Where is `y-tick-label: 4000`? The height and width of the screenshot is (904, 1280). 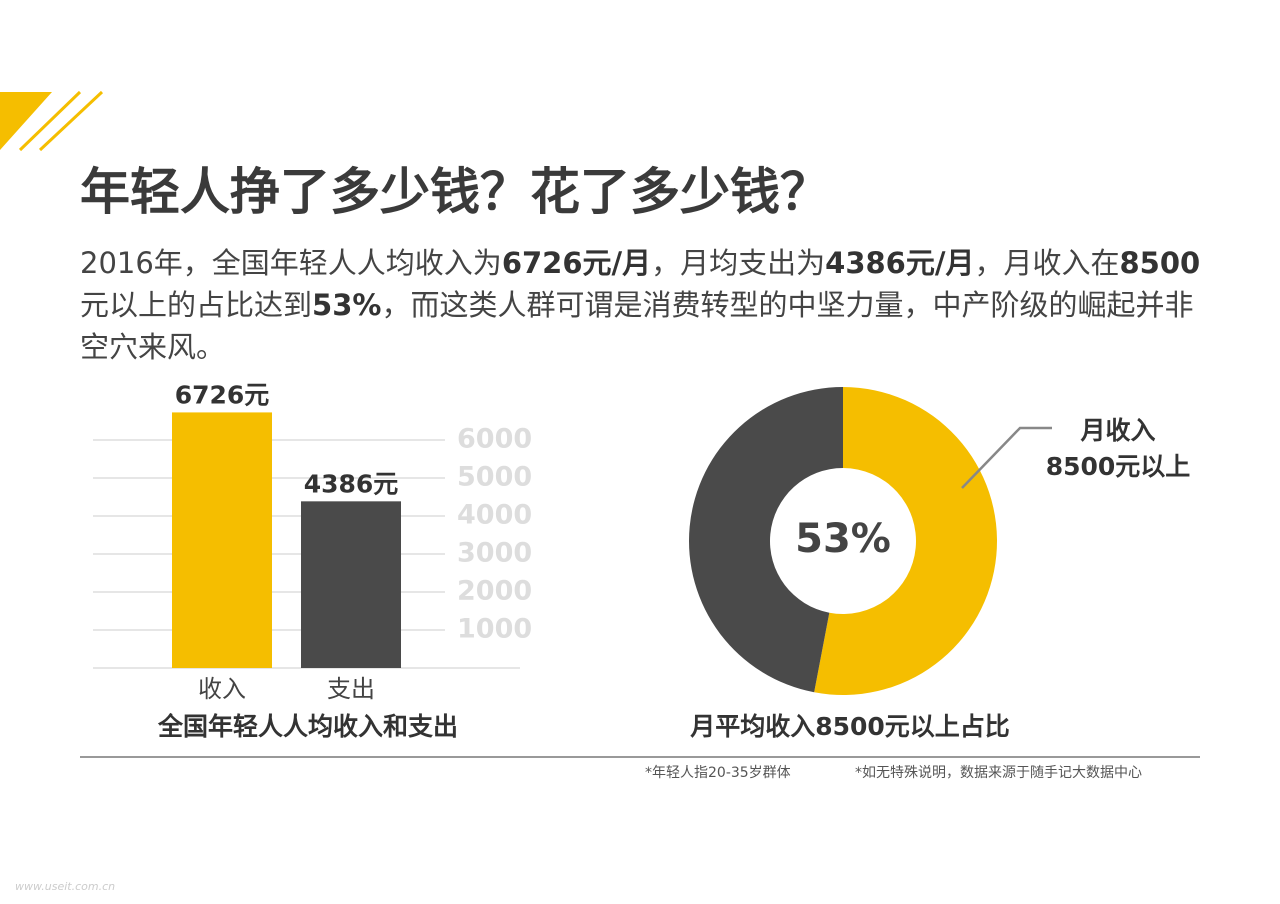
y-tick-label: 4000 is located at coordinates (494, 515).